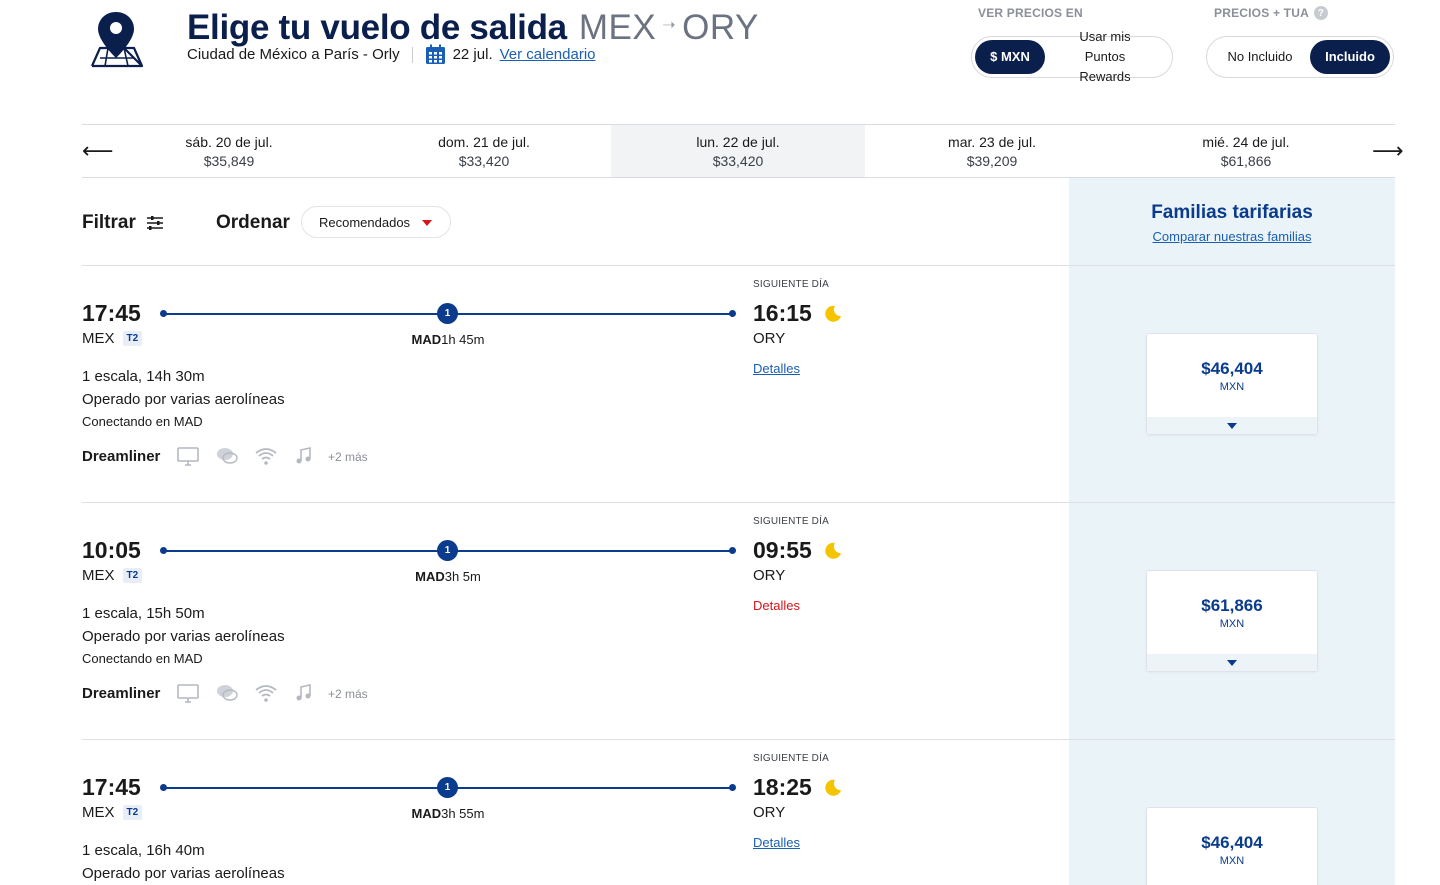 The width and height of the screenshot is (1440, 885). Describe the element at coordinates (1232, 212) in the screenshot. I see `fare-families-title: Familias tarifarias` at that location.